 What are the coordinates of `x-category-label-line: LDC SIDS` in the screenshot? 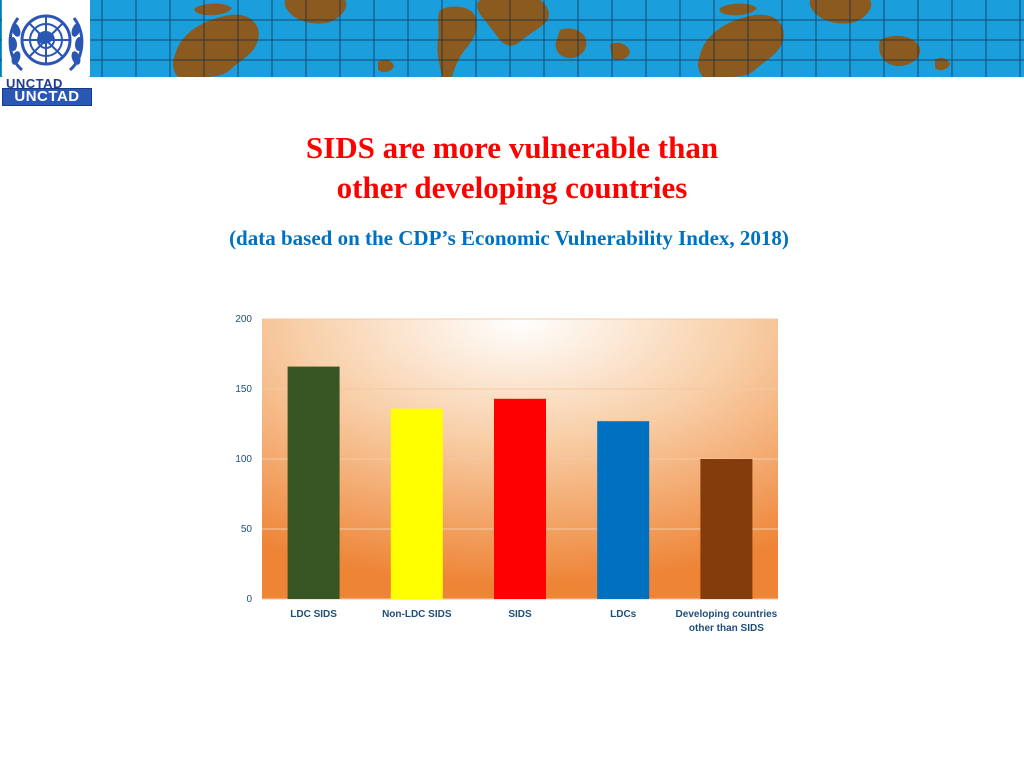 It's located at (313, 614).